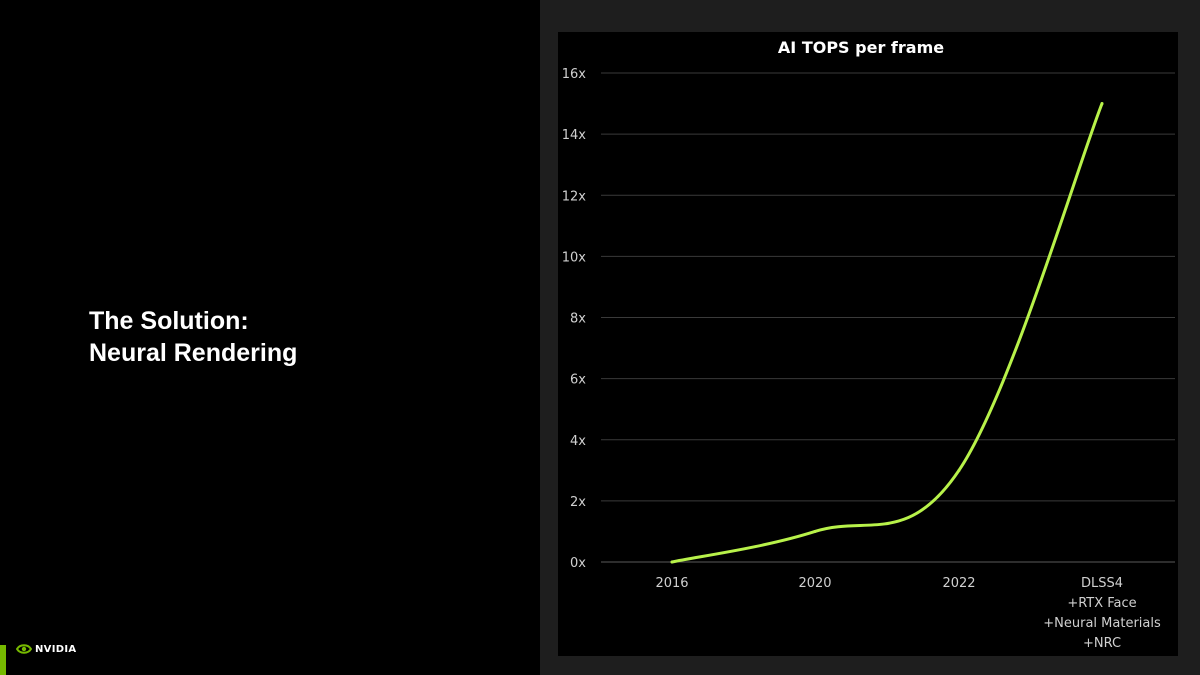 This screenshot has height=675, width=1200. Describe the element at coordinates (578, 441) in the screenshot. I see `y-tick-label: 4x` at that location.